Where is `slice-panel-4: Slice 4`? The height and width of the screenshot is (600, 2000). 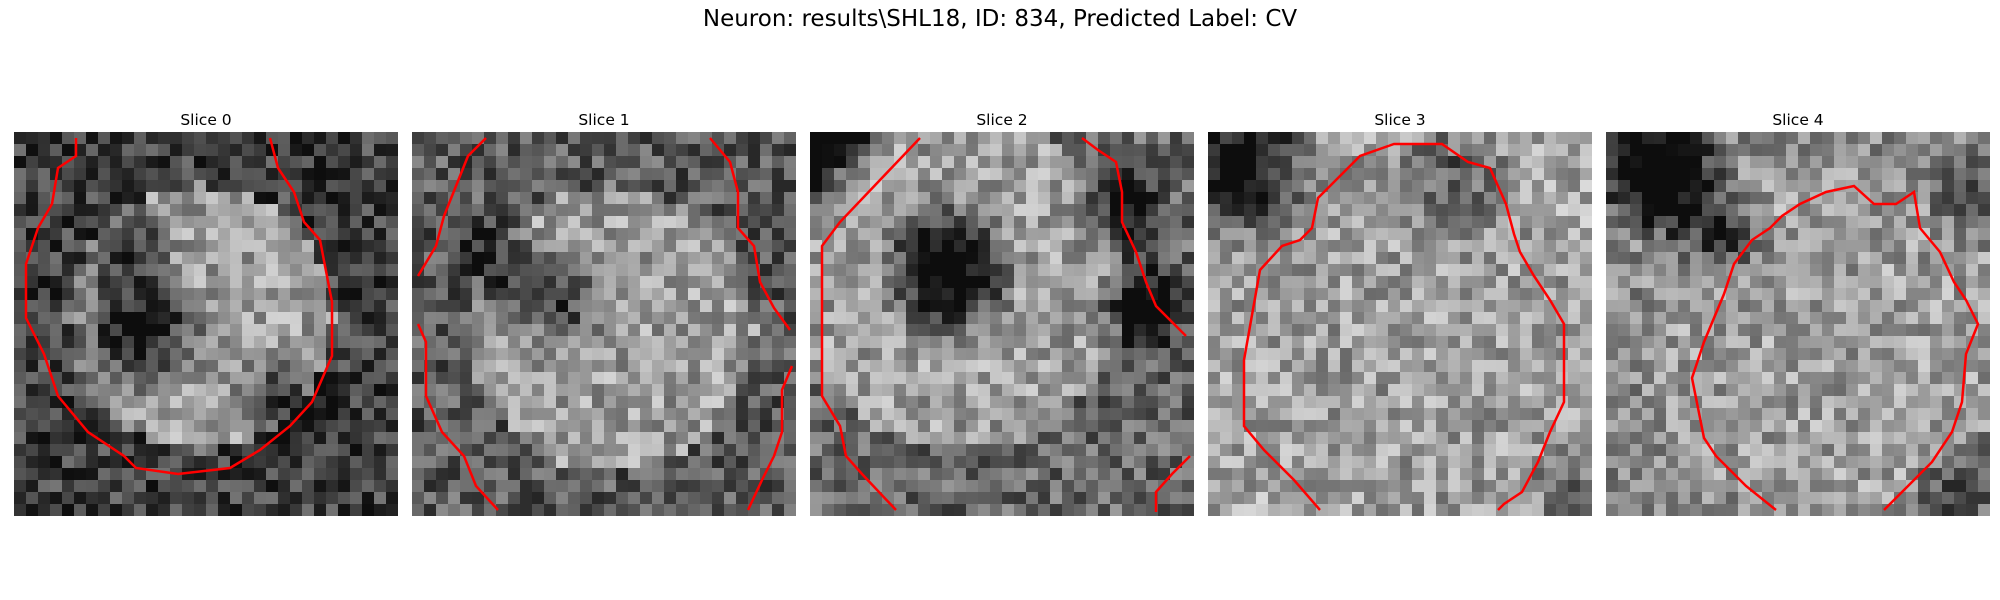 slice-panel-4: Slice 4 is located at coordinates (1798, 312).